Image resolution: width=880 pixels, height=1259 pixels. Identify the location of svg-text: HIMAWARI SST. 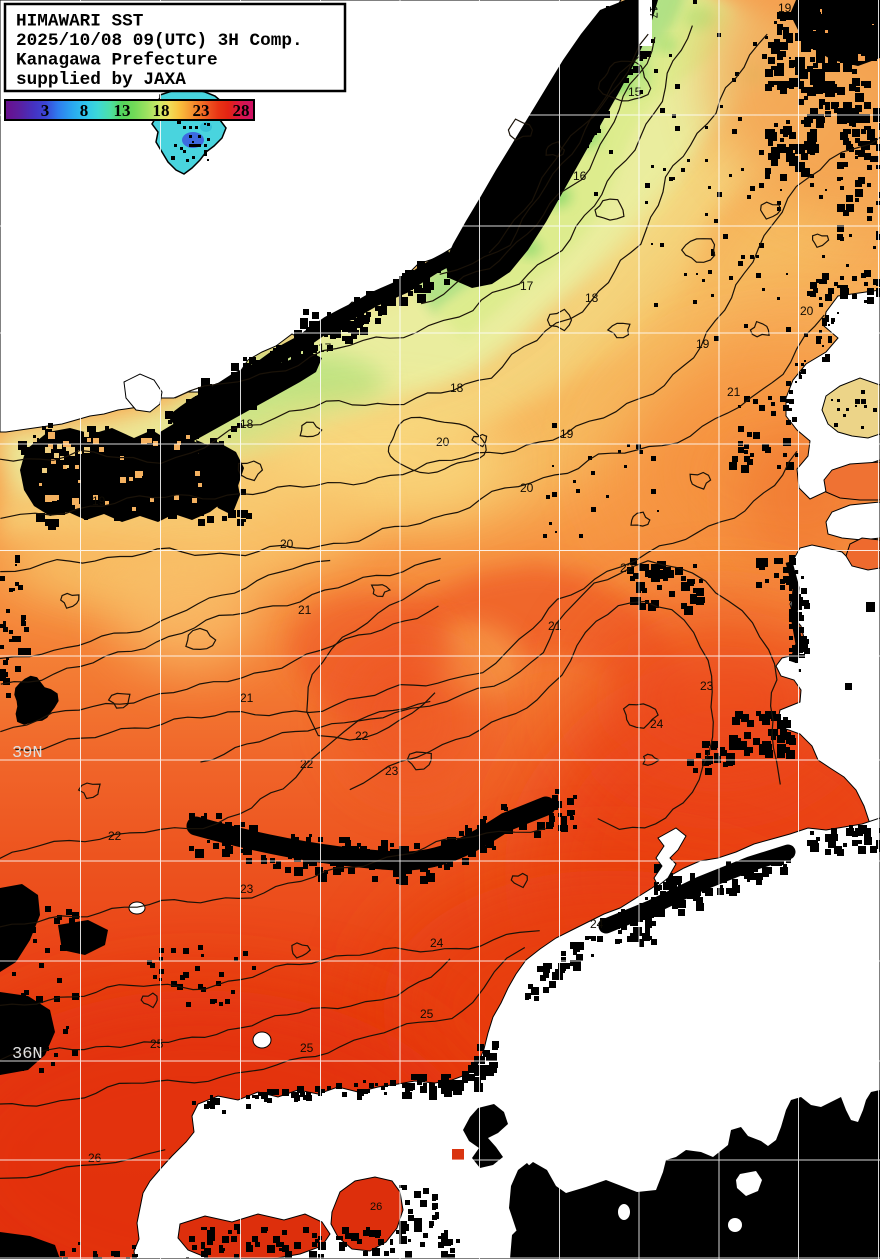
(80, 22).